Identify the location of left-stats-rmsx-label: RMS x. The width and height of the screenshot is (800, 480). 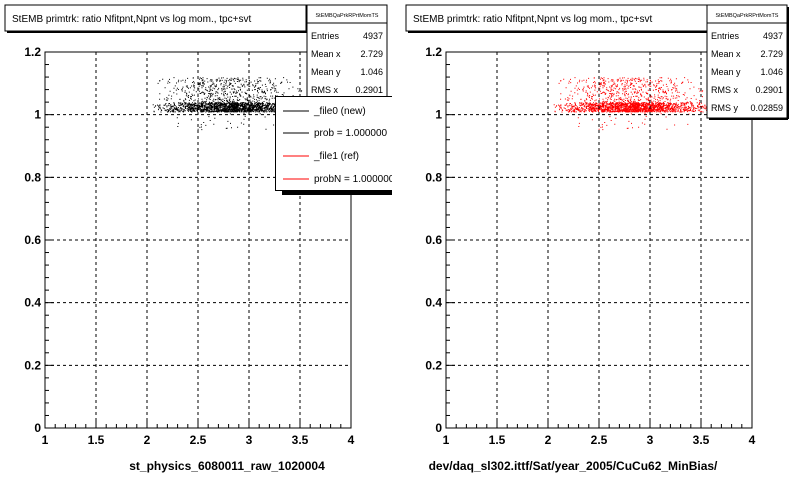
(325, 90).